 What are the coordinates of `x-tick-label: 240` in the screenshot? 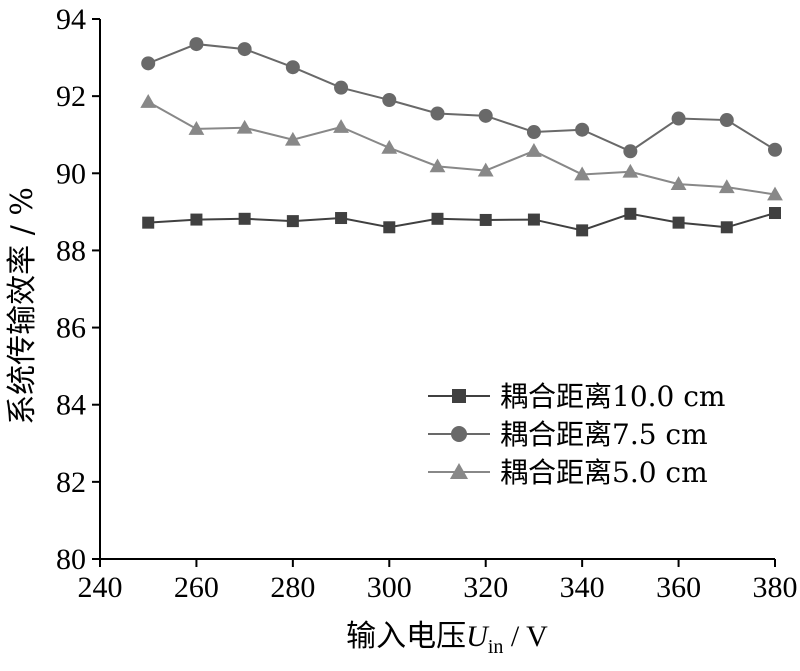 It's located at (100, 587).